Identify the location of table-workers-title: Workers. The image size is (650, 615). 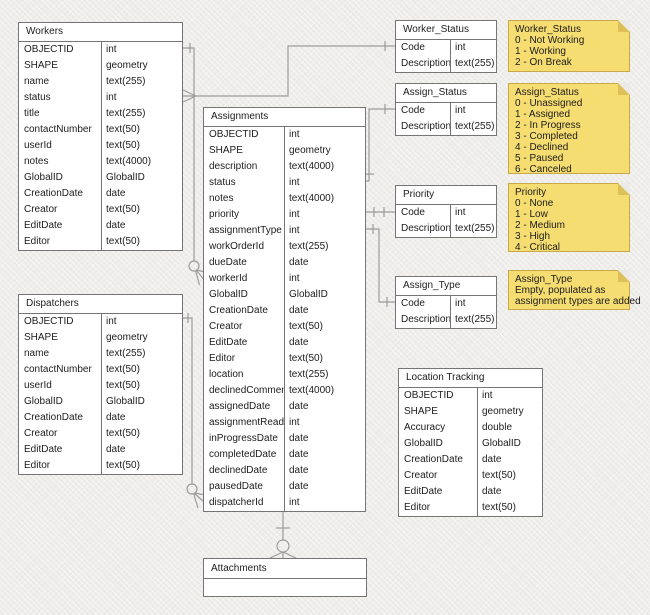
(100, 32).